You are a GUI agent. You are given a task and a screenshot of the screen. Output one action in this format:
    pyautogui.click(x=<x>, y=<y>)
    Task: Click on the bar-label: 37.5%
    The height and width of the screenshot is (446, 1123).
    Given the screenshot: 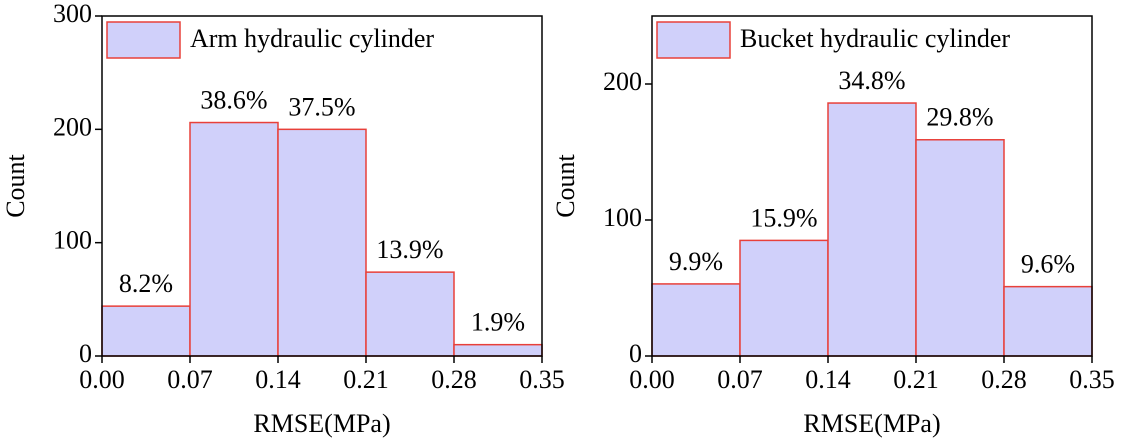 What is the action you would take?
    pyautogui.click(x=321, y=106)
    